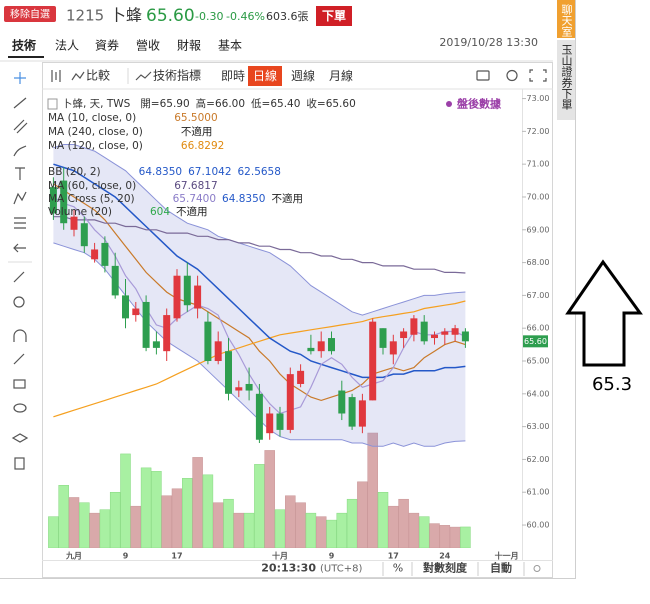  What do you see at coordinates (74, 172) in the screenshot?
I see `legend-name: BB (20, 2)` at bounding box center [74, 172].